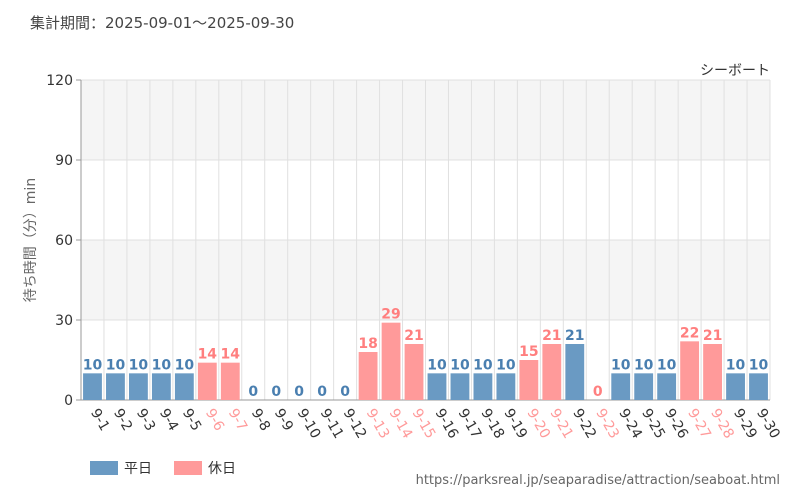 The image size is (800, 500). Describe the element at coordinates (390, 315) in the screenshot. I see `bar-value-label: 29` at that location.